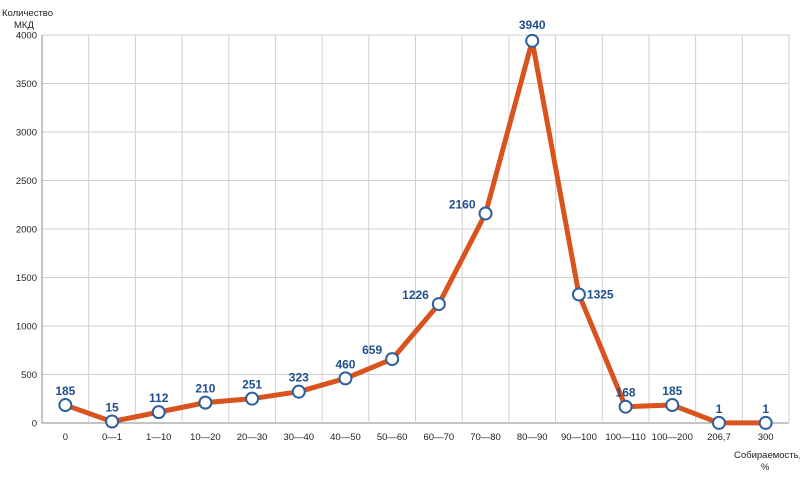  Describe the element at coordinates (29, 375) in the screenshot. I see `y-tick-label: 500` at that location.